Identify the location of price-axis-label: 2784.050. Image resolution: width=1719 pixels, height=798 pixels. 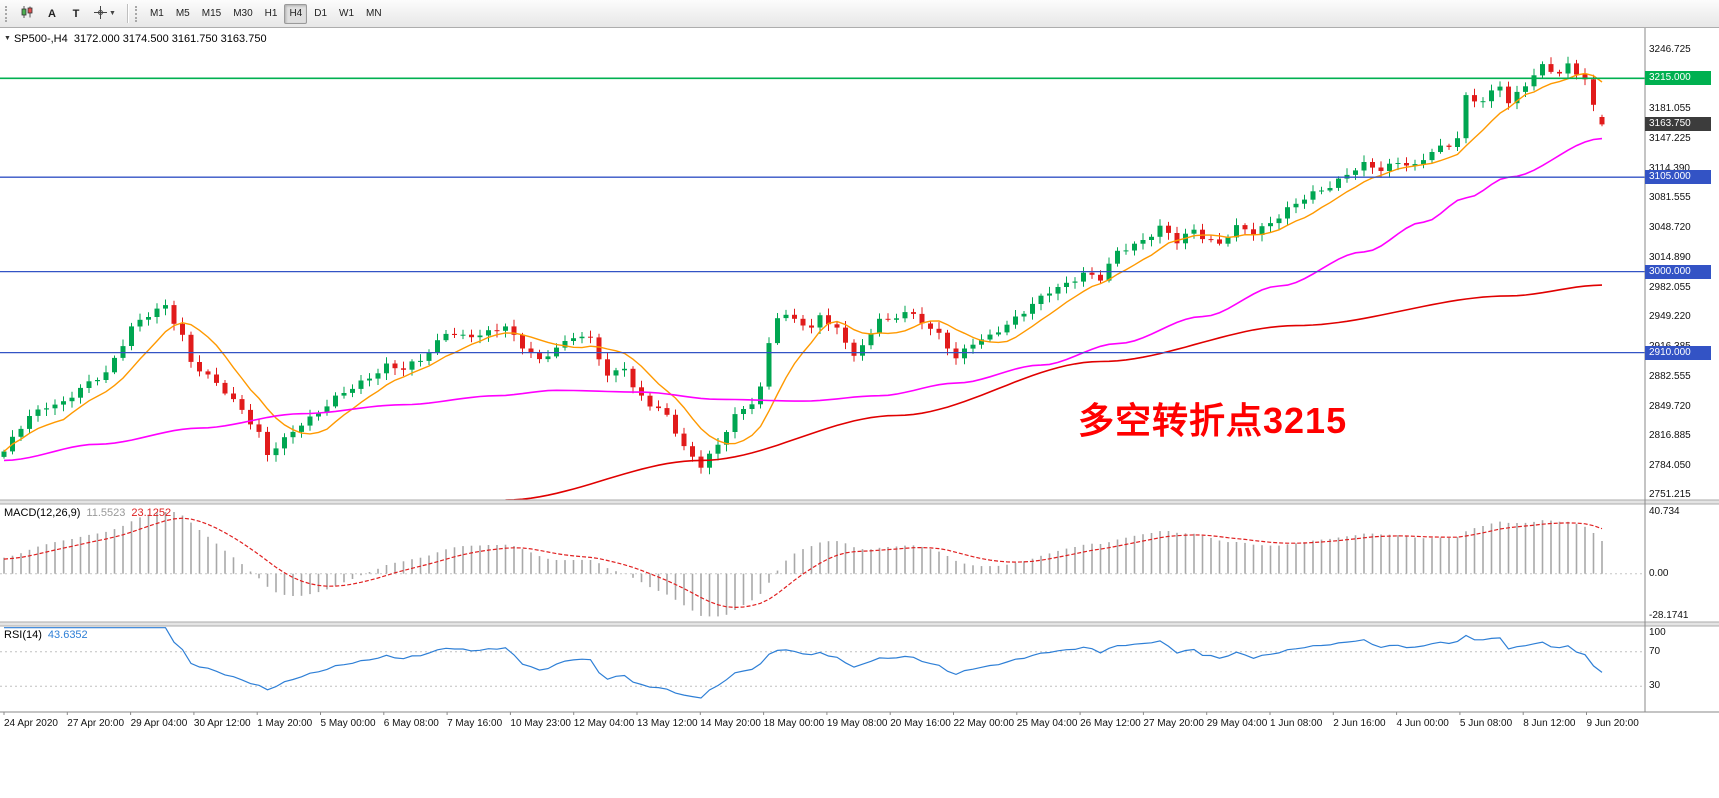
(1670, 465).